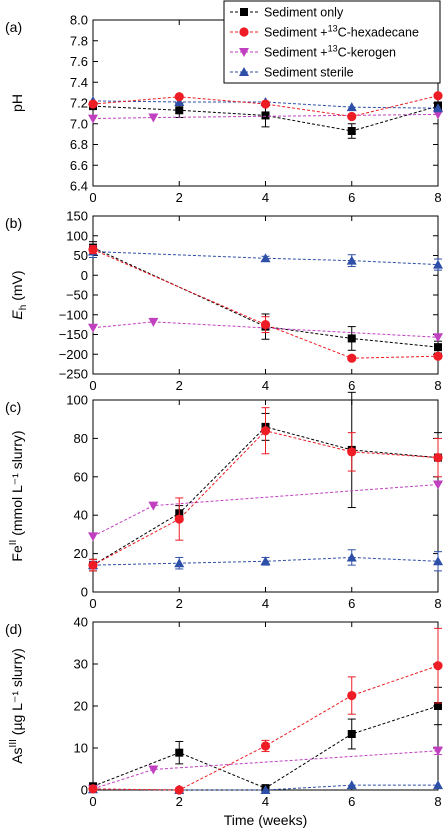 Image resolution: width=445 pixels, height=834 pixels. Describe the element at coordinates (367, 53) in the screenshot. I see `legend-label-text: C-kerogen` at that location.